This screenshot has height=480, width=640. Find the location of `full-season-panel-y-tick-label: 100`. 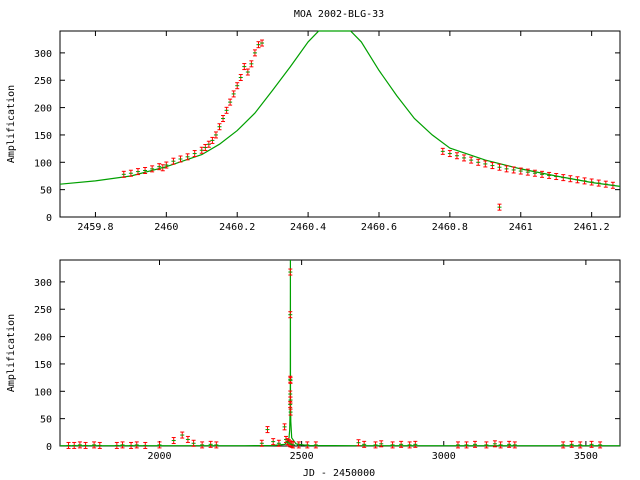

full-season-panel-y-tick-label: 100 is located at coordinates (43, 392).